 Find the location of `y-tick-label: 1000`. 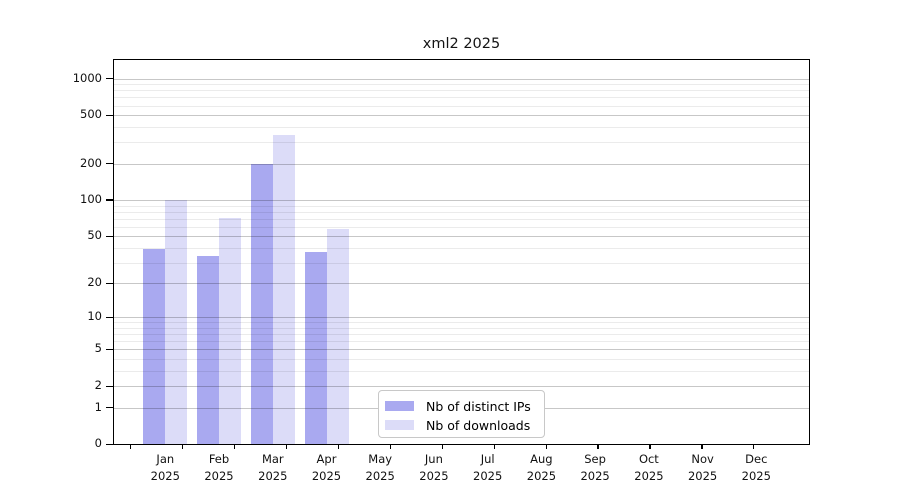

y-tick-label: 1000 is located at coordinates (87, 77).